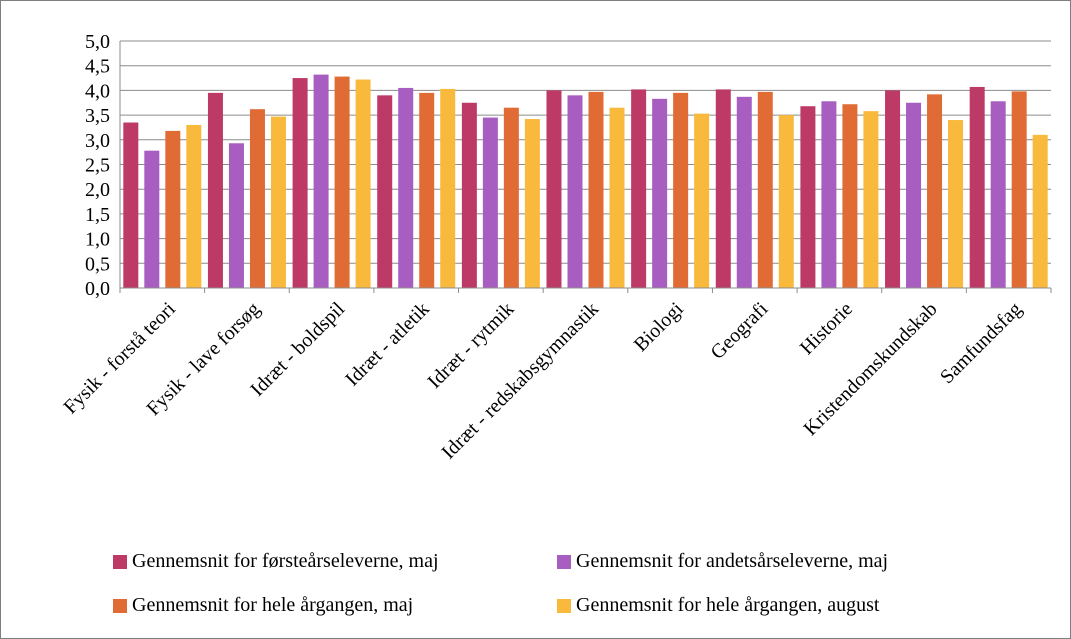  What do you see at coordinates (659, 327) in the screenshot?
I see `x-category-label: Biologi` at bounding box center [659, 327].